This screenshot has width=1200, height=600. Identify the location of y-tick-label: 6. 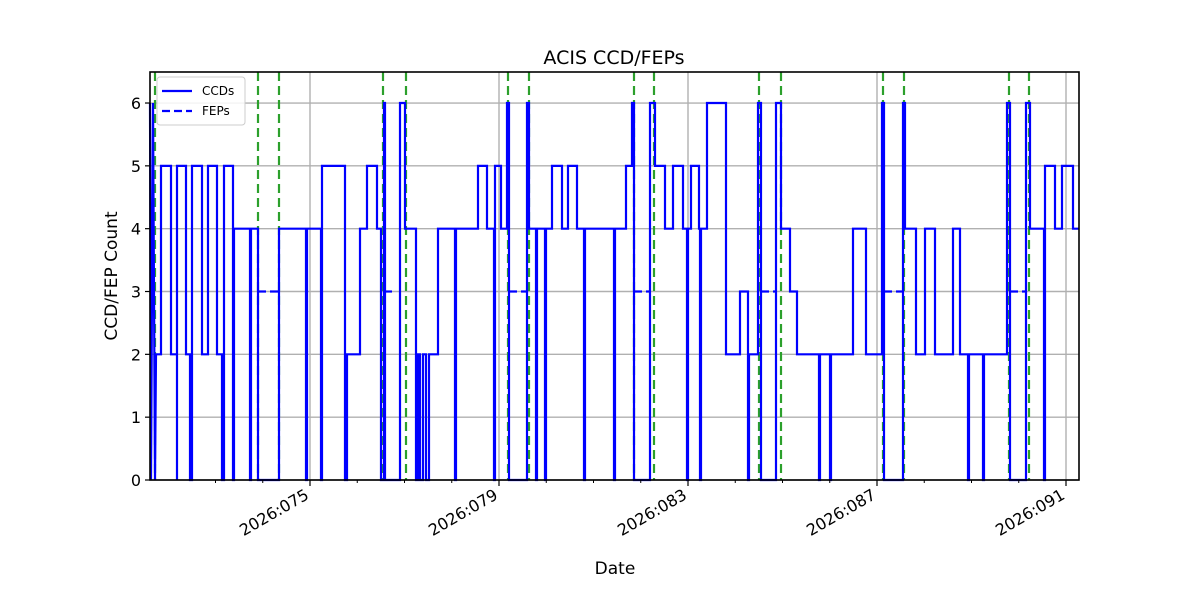
(136, 103).